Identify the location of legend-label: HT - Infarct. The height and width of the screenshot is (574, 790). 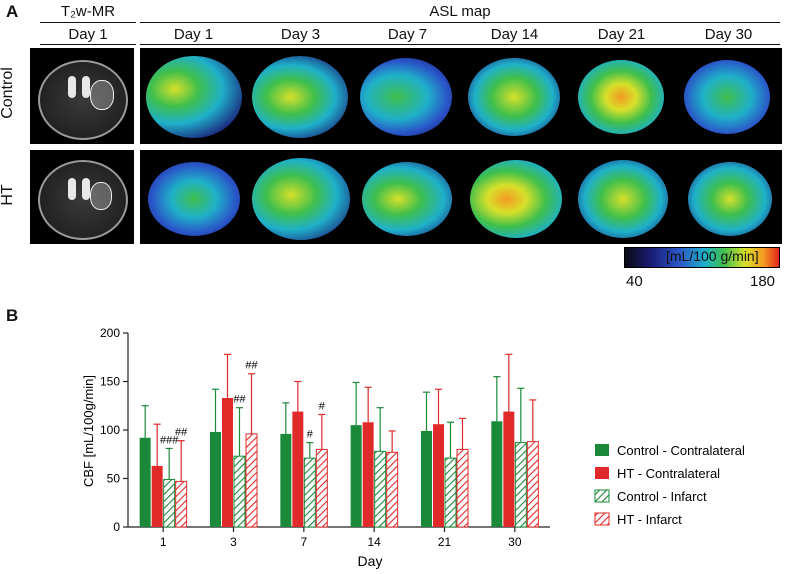
(649, 519).